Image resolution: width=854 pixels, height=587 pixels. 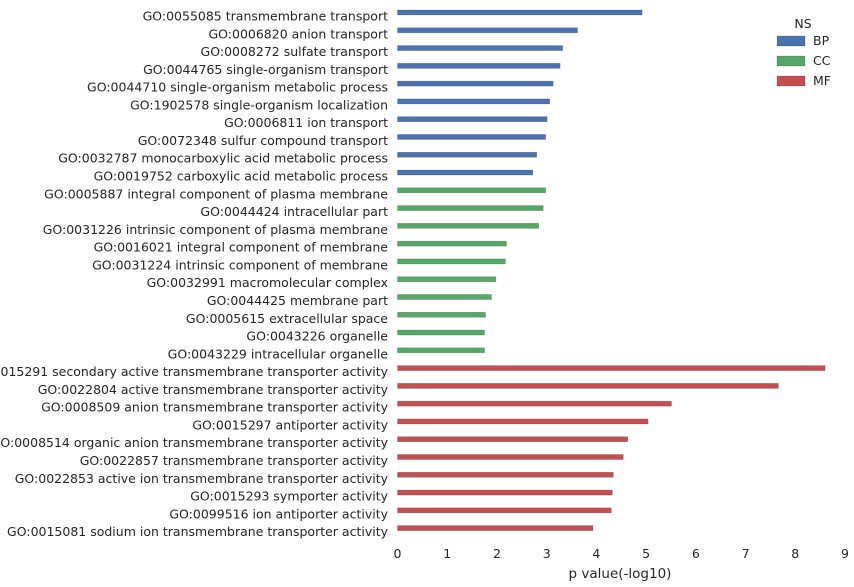 What do you see at coordinates (447, 553) in the screenshot?
I see `x-tick-label: 1` at bounding box center [447, 553].